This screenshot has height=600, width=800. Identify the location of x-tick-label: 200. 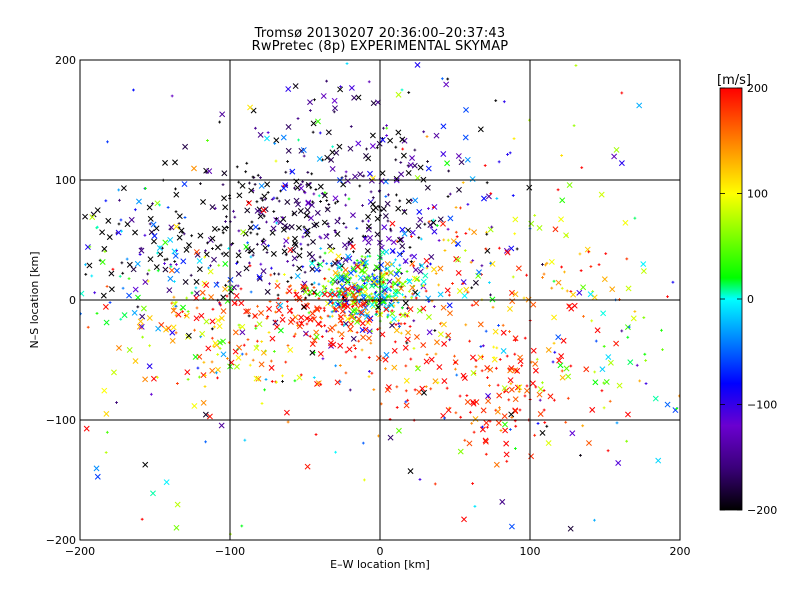
(680, 551).